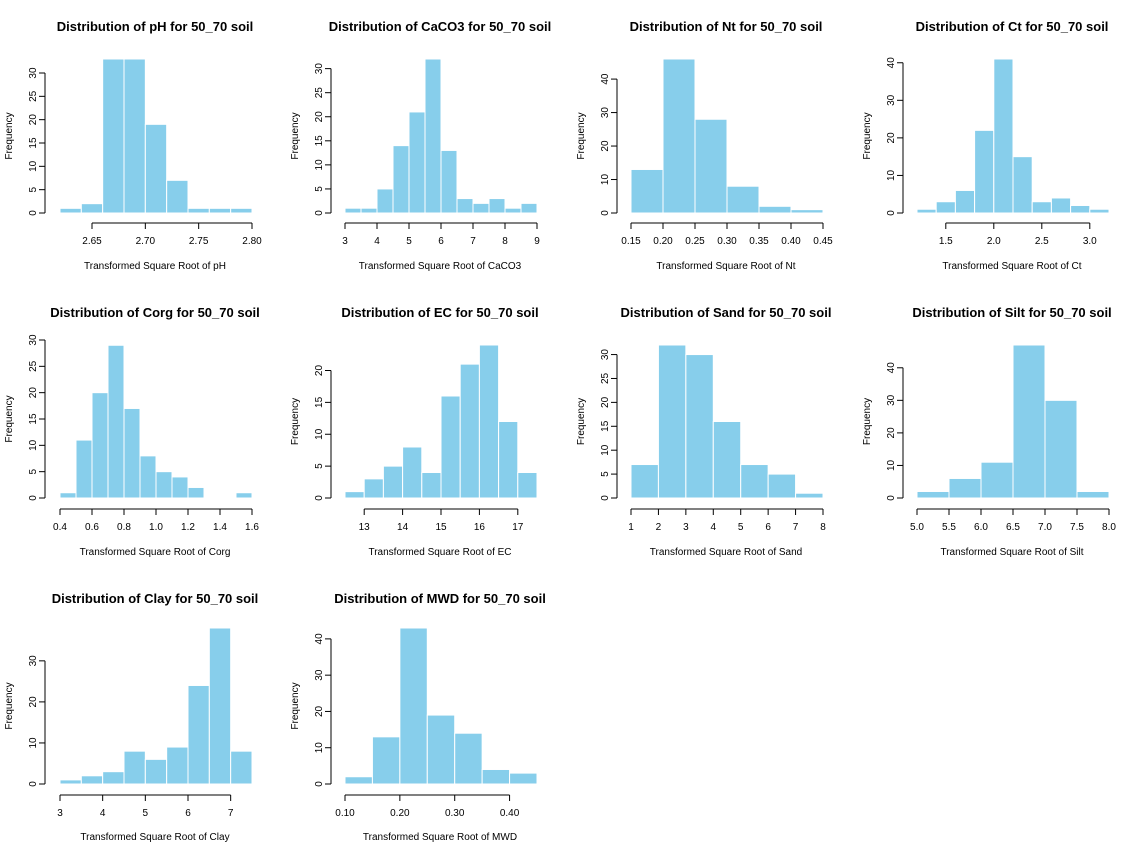  I want to click on x-tick-label: 3, so click(686, 527).